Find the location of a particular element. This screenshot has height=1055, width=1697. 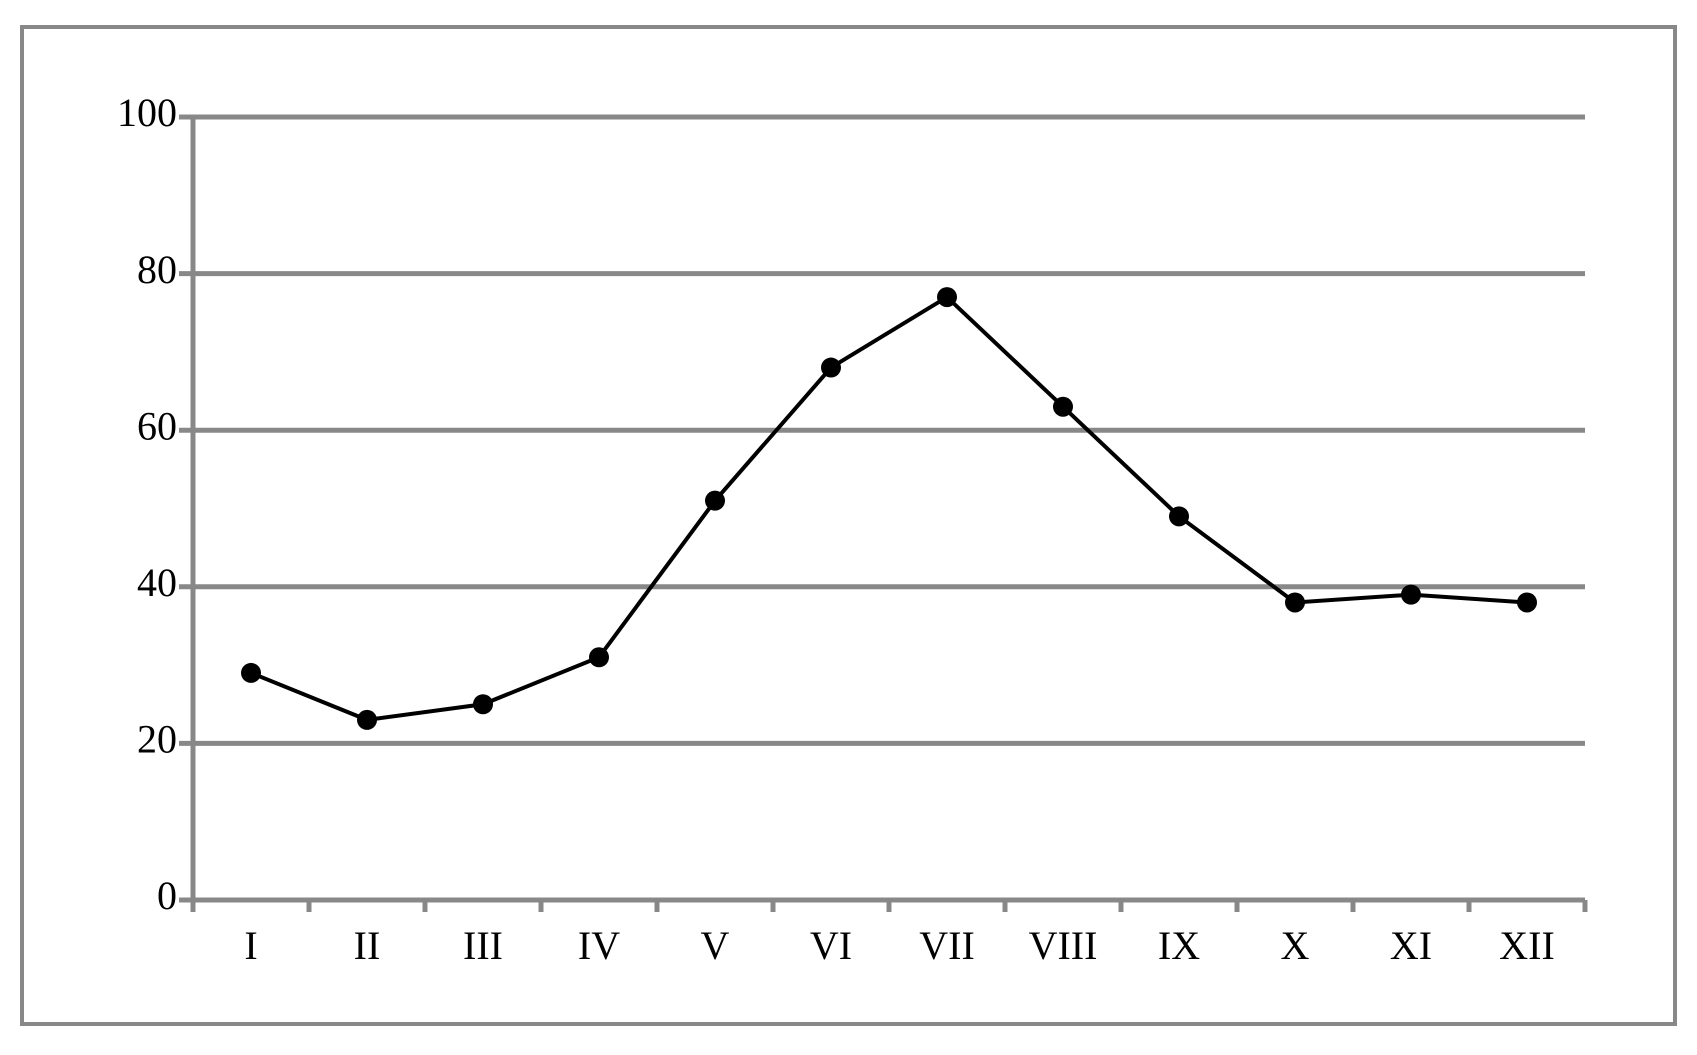

x-tick-label: VIII is located at coordinates (1063, 945).